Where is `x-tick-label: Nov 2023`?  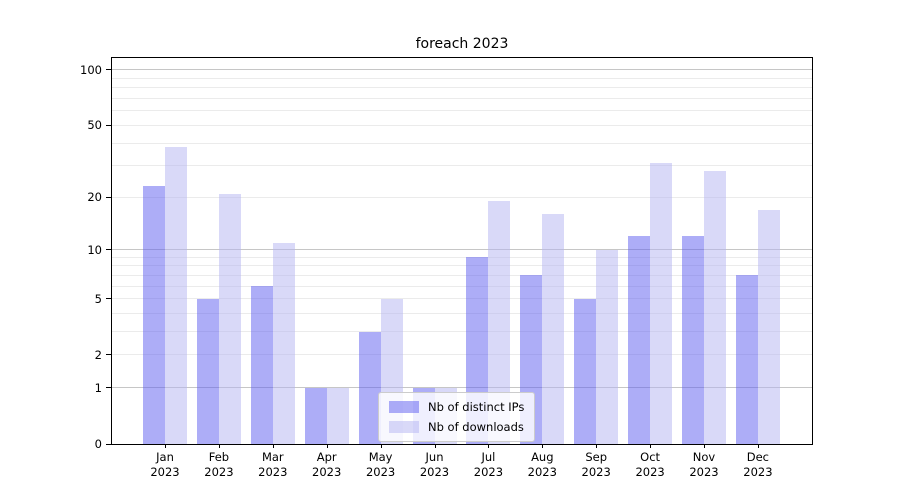
x-tick-label: Nov 2023 is located at coordinates (704, 464).